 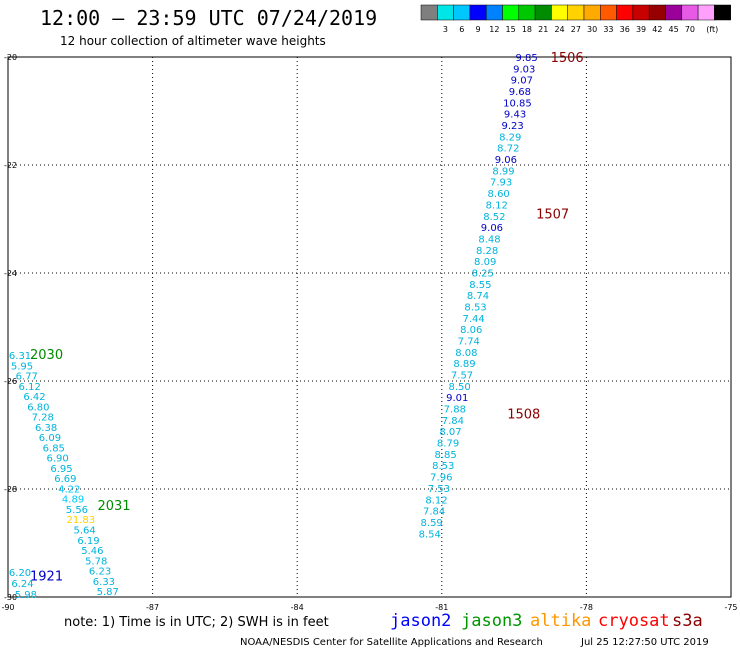 I want to click on legend-label: 30, so click(x=592, y=29).